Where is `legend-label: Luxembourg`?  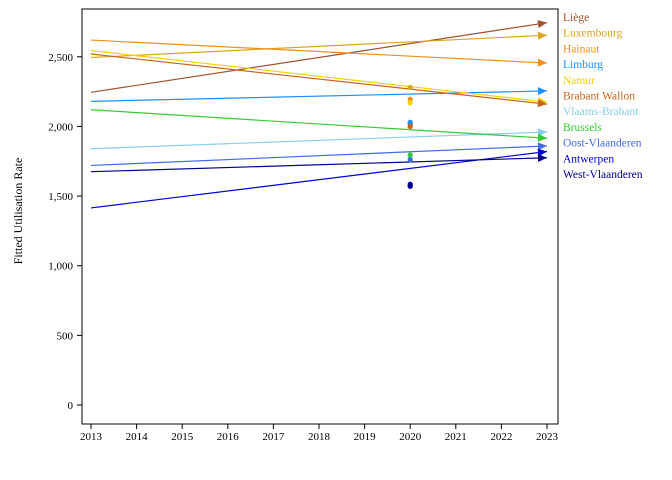
legend-label: Luxembourg is located at coordinates (592, 34).